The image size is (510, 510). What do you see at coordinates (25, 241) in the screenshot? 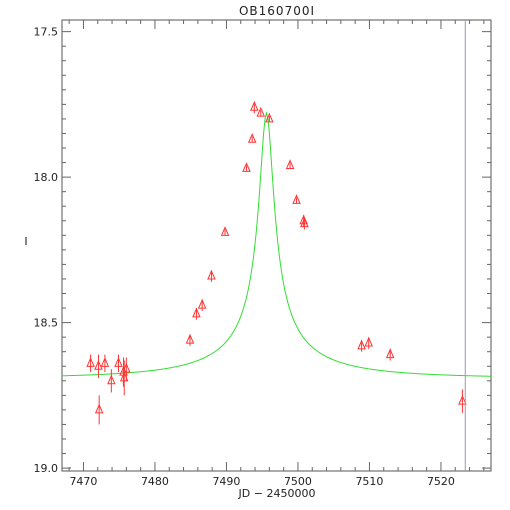
I see `y-axis-label: I` at bounding box center [25, 241].